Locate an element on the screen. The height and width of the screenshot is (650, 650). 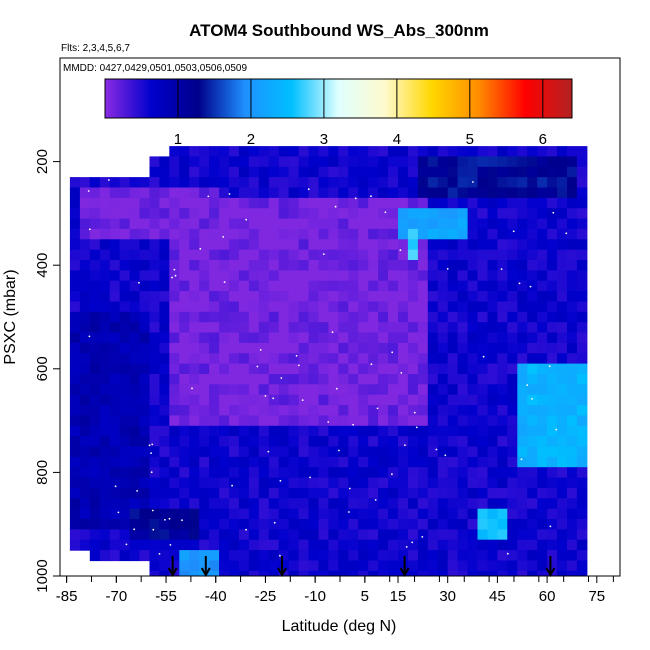
x-tick-label: 5 is located at coordinates (365, 596).